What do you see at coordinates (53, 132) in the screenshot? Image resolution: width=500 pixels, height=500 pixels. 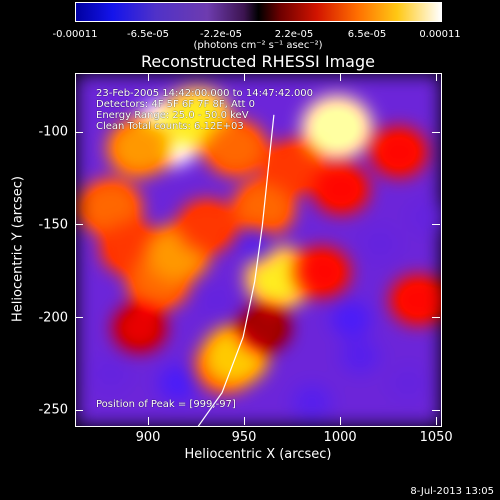 I see `y-tick-label: -100` at bounding box center [53, 132].